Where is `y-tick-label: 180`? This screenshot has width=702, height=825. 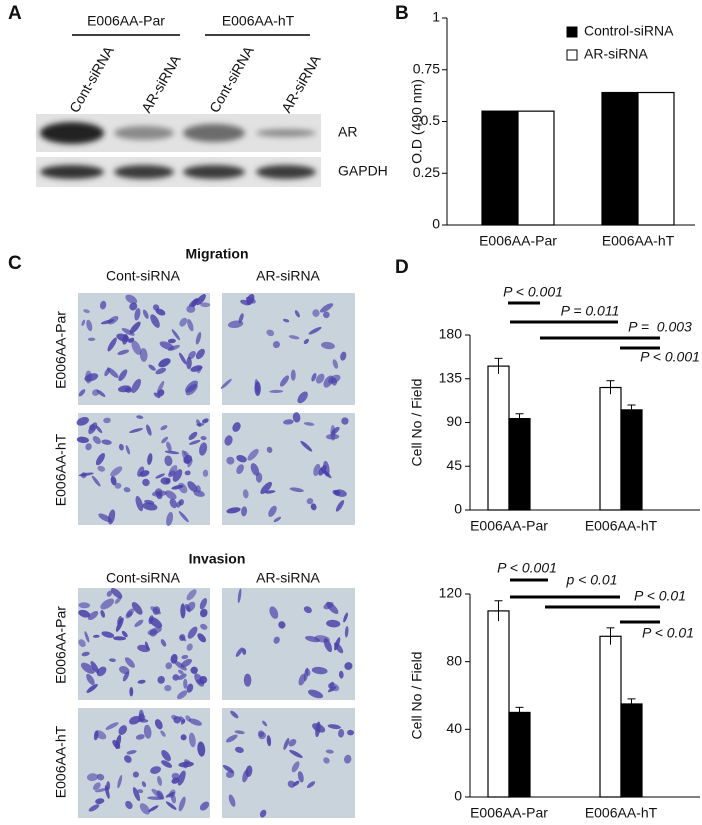 y-tick-label: 180 is located at coordinates (451, 334).